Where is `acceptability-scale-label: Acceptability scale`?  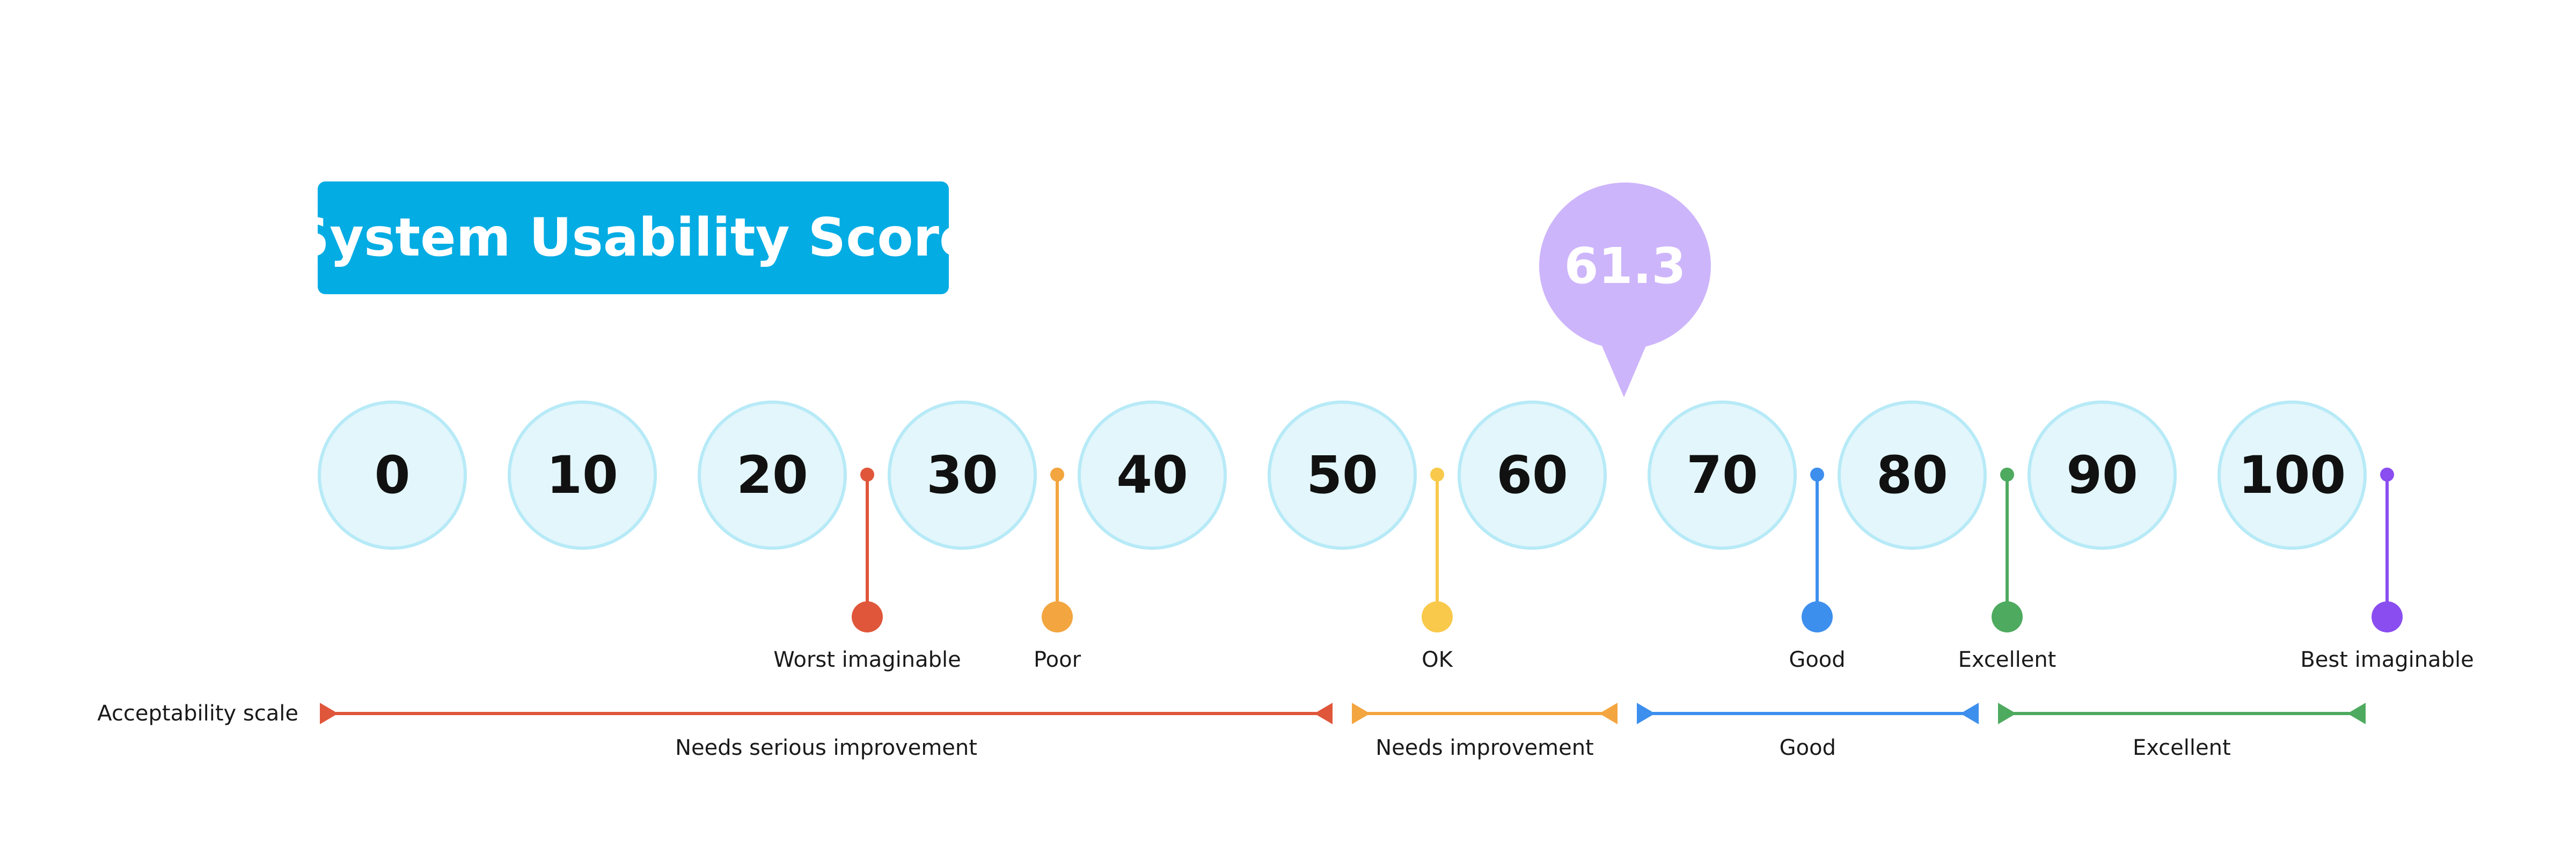
acceptability-scale-label: Acceptability scale is located at coordinates (197, 713).